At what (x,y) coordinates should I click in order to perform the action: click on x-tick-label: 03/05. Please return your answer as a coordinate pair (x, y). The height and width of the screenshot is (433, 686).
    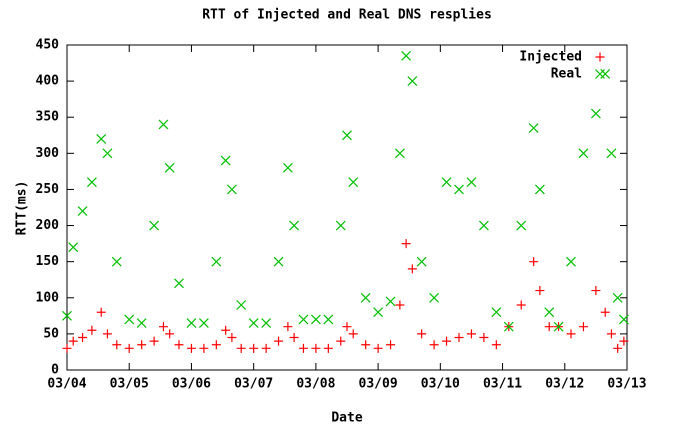
    Looking at the image, I should click on (129, 384).